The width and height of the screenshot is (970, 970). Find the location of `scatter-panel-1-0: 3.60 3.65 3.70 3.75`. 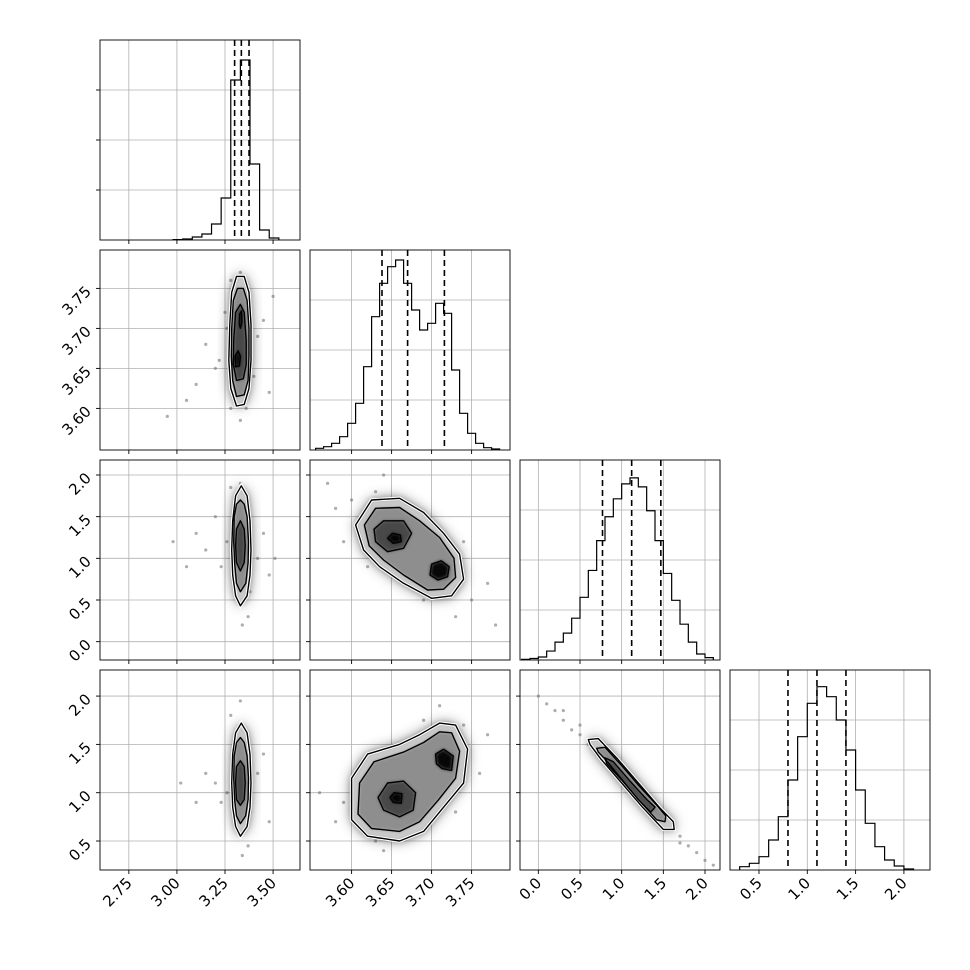

scatter-panel-1-0: 3.60 3.65 3.70 3.75 is located at coordinates (179, 351).